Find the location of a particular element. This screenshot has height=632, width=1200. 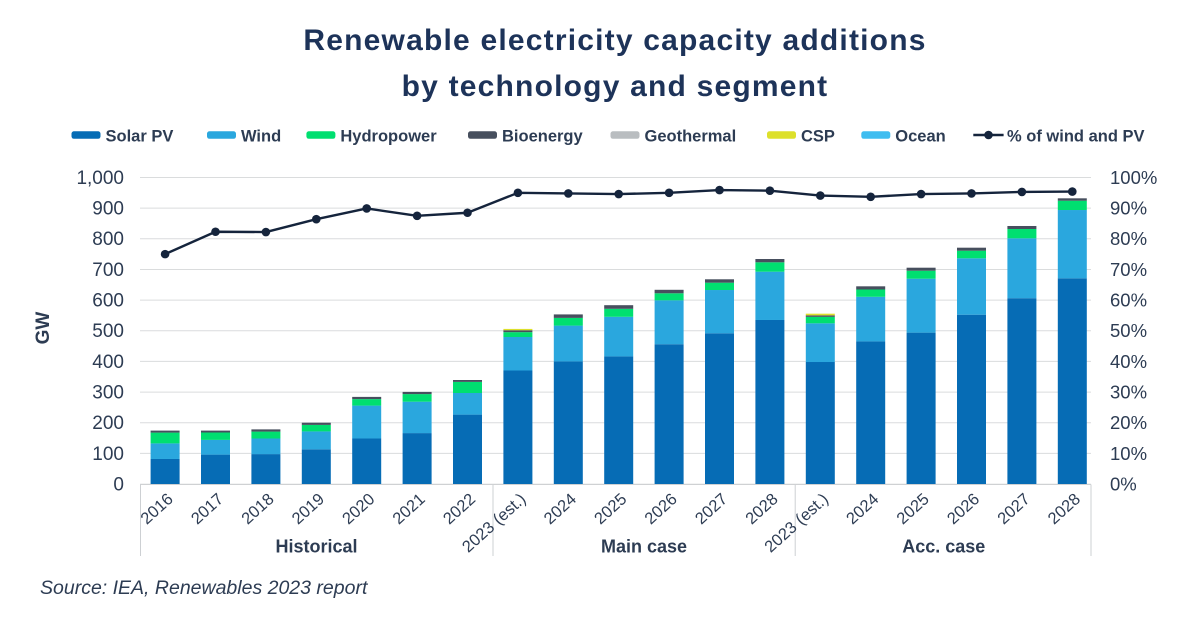

svg-text: 0% is located at coordinates (1123, 483).